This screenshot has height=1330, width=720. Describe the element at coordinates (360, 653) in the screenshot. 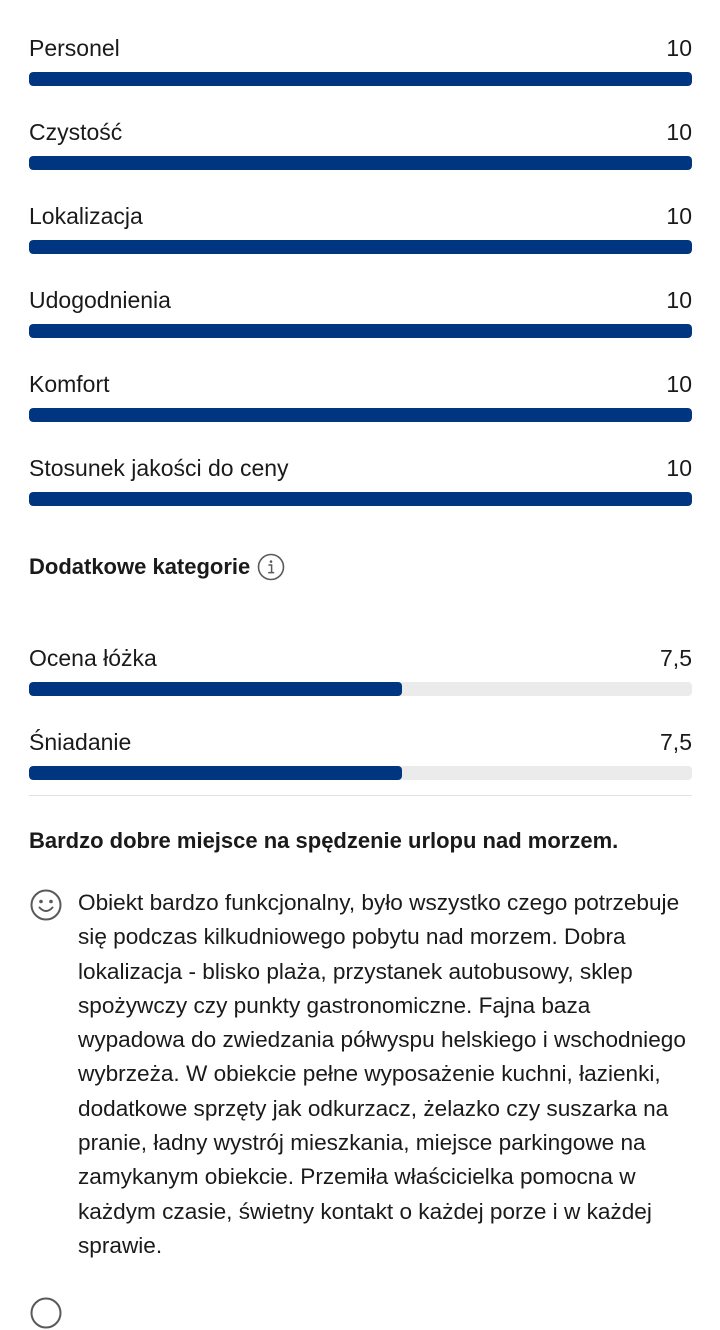

I see `rating-row-ocena-lozka: Ocena łóżka 7,5` at that location.